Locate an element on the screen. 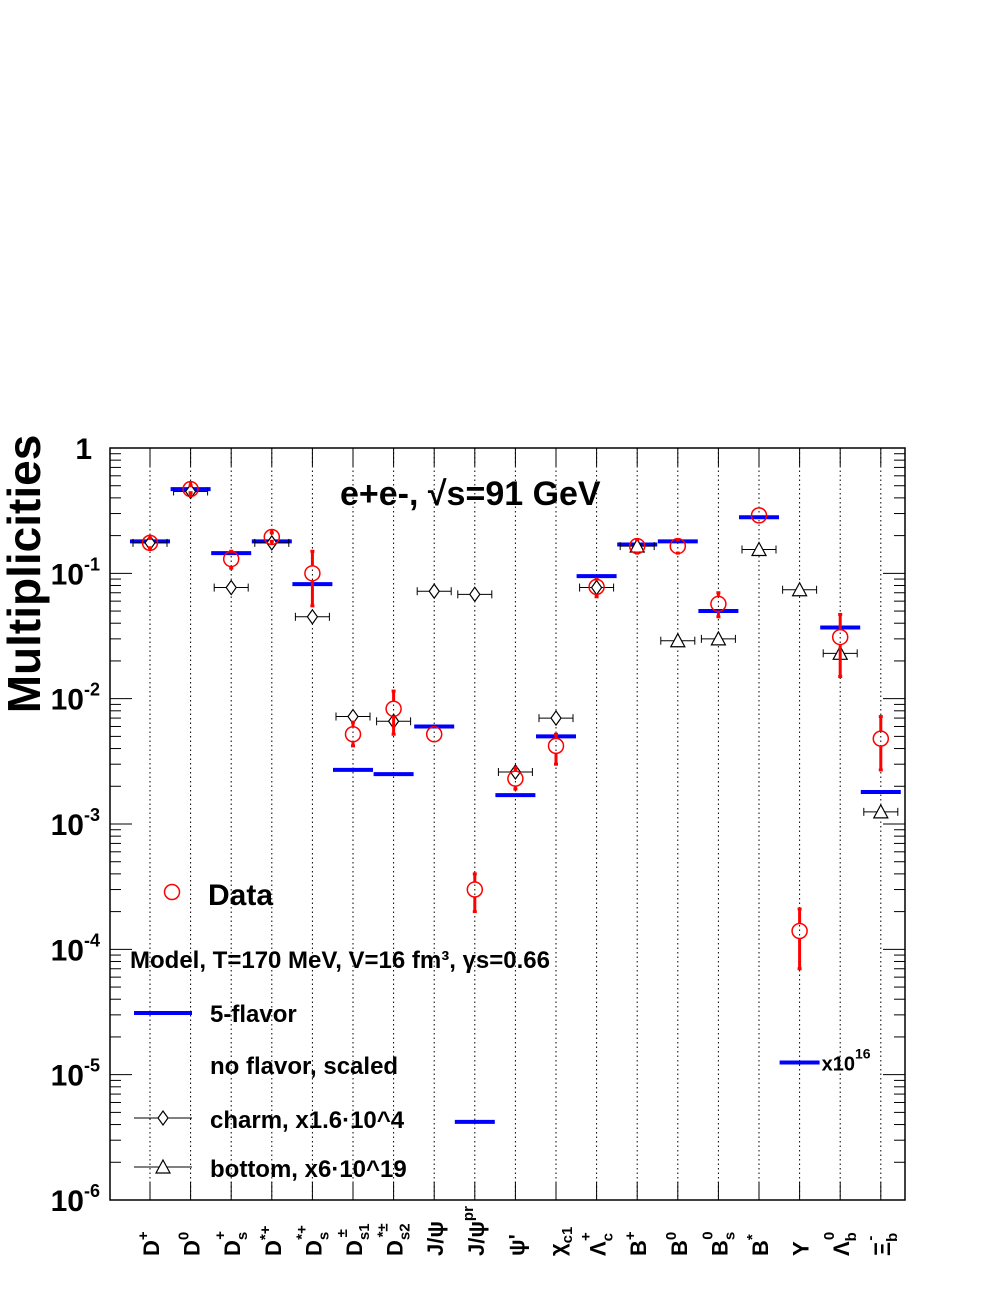  x-label-text: χc1 is located at coordinates (560, 1241).